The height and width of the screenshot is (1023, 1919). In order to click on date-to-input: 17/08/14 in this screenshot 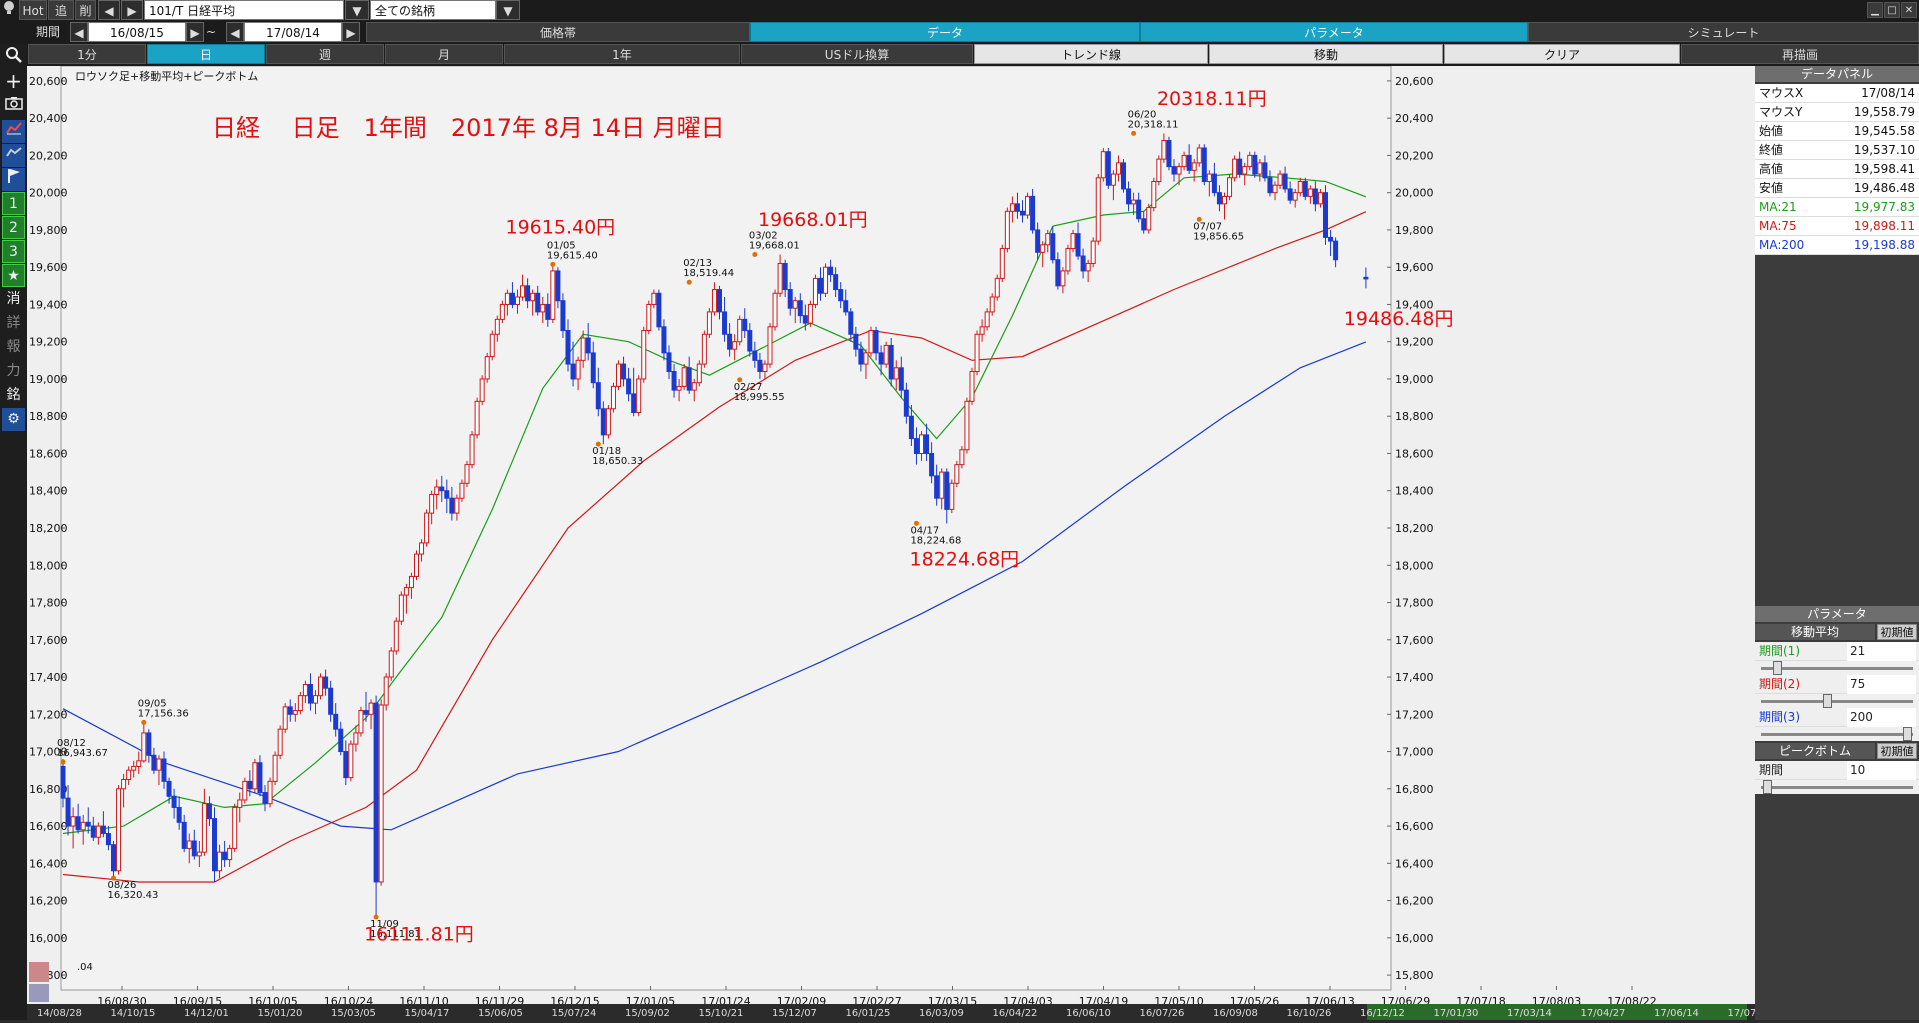, I will do `click(293, 32)`.